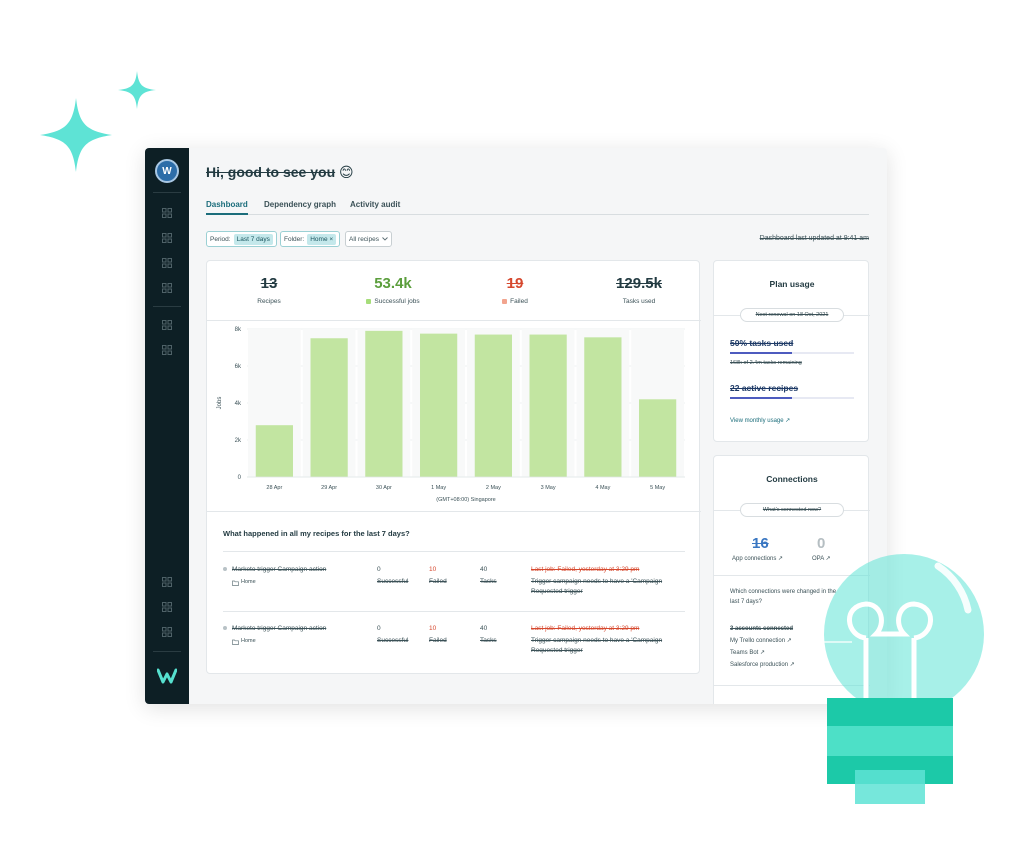  I want to click on recipe-folder: Home, so click(248, 641).